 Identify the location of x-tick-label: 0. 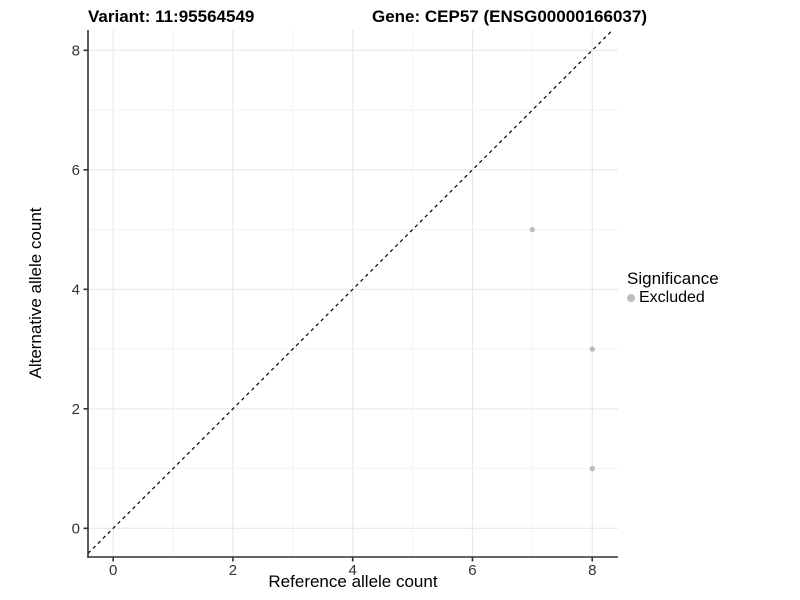
(113, 570).